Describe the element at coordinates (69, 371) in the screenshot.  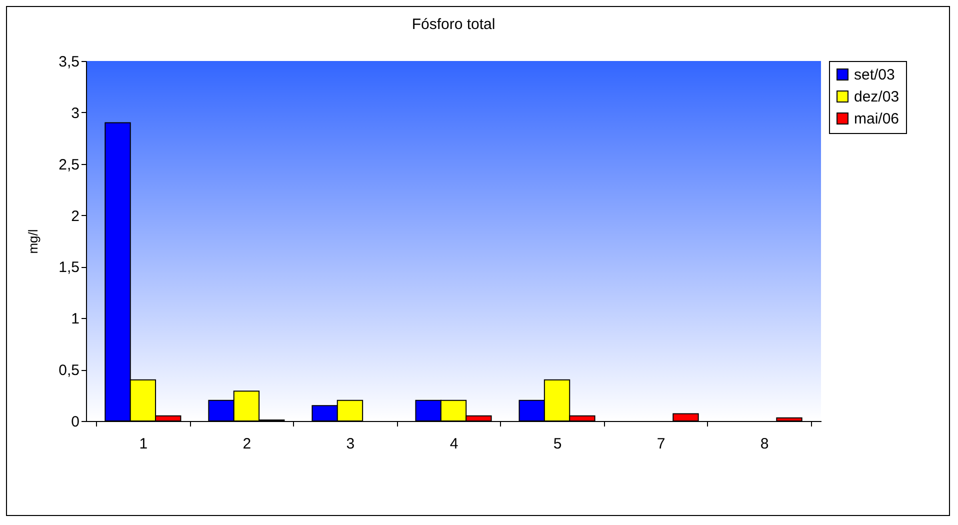
I see `y-tick-label: 0,5` at that location.